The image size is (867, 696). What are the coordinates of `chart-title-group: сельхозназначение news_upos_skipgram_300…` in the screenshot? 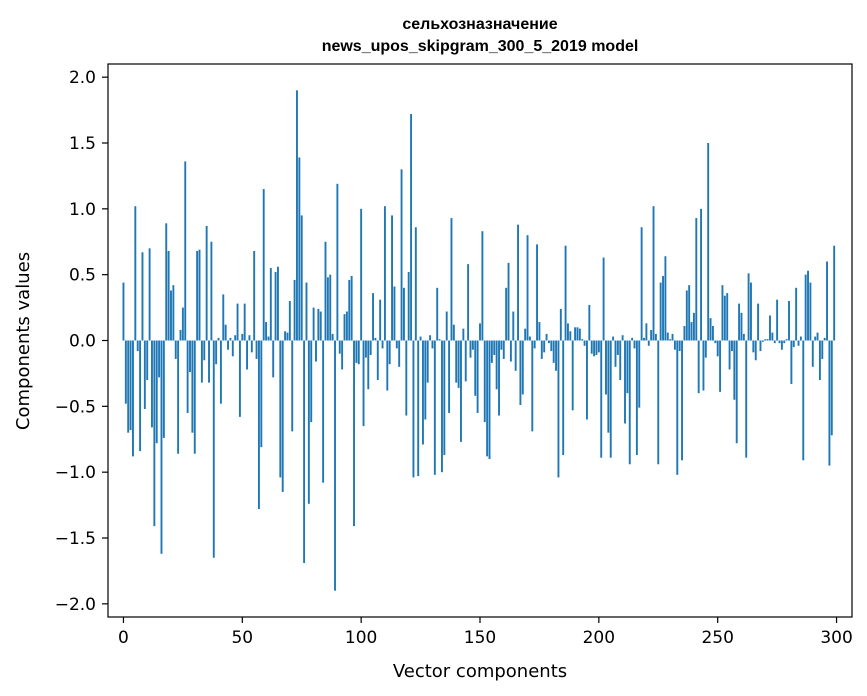 It's located at (480, 35).